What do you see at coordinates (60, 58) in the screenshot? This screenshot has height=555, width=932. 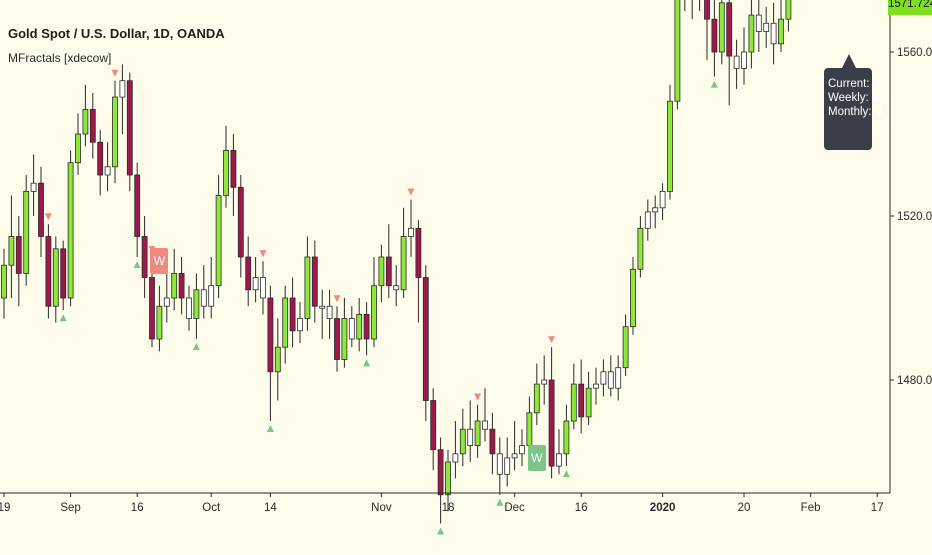 I see `indicator-label: MFractals [xdecow]` at bounding box center [60, 58].